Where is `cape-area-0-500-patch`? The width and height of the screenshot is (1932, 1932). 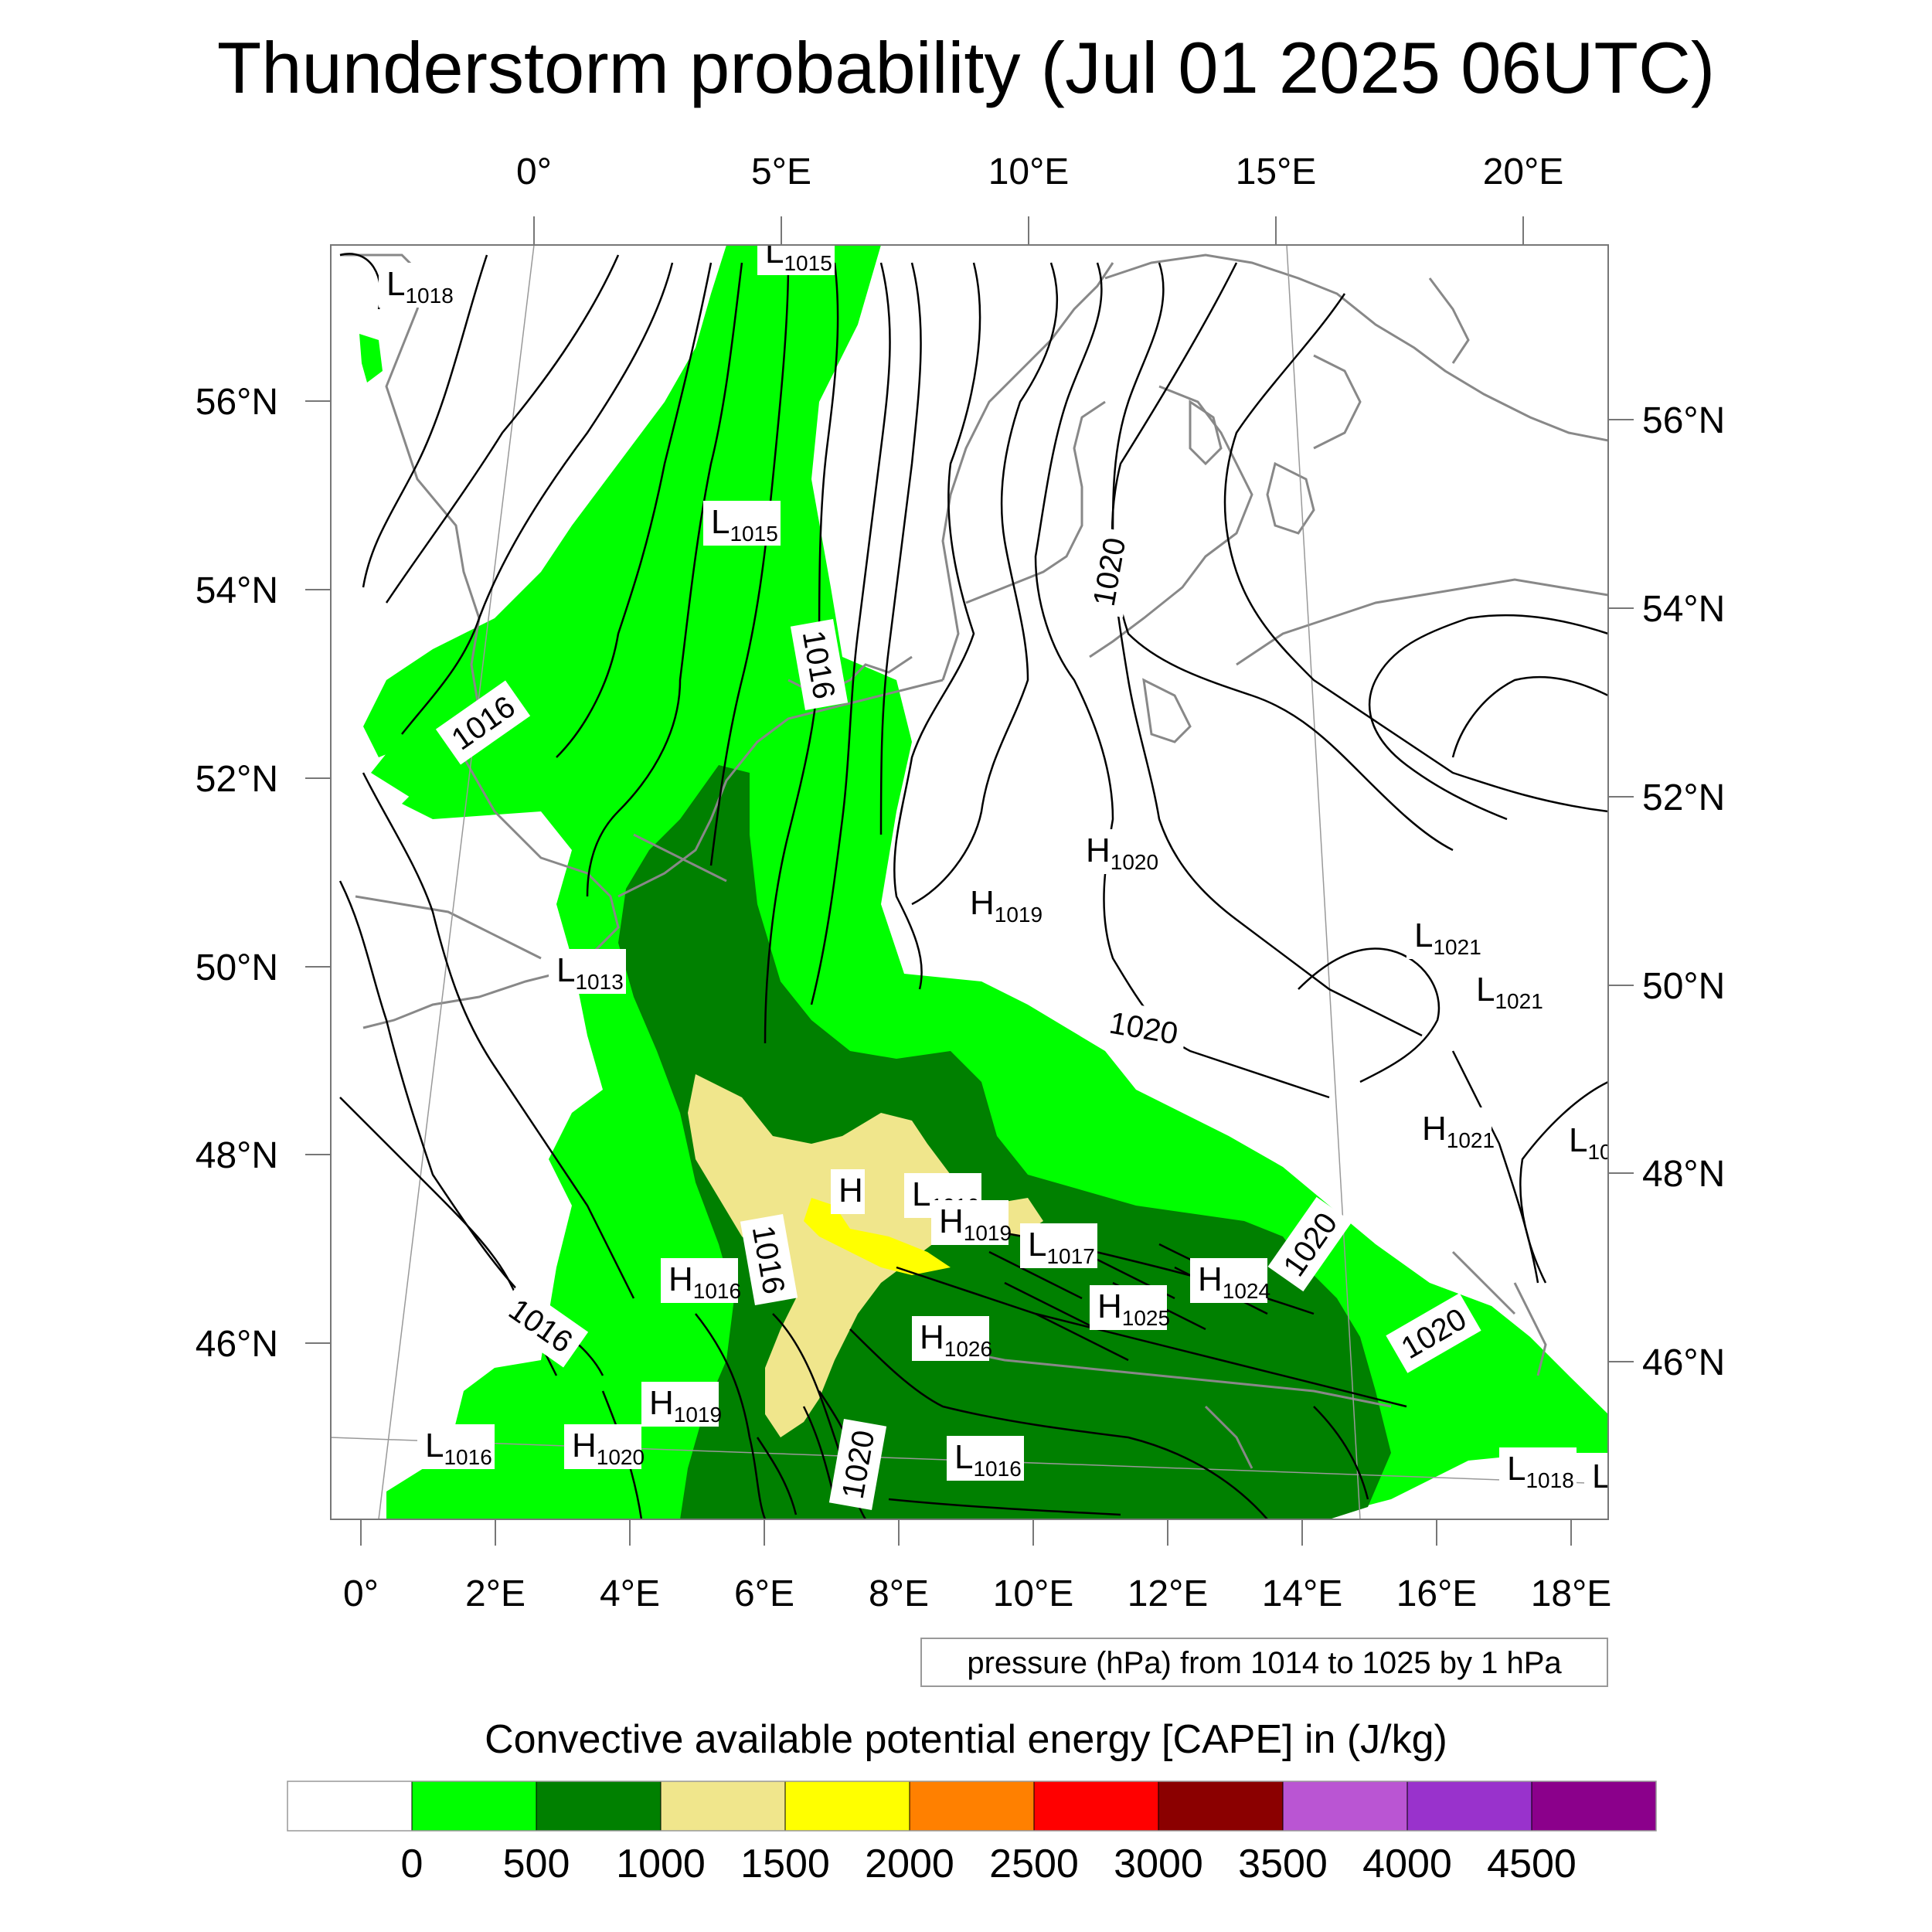 cape-area-0-500-patch is located at coordinates (371, 358).